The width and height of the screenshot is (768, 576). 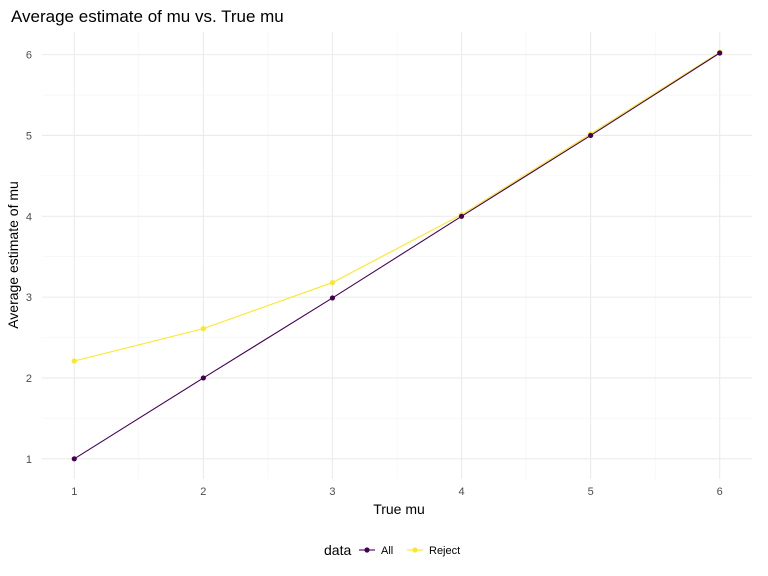 What do you see at coordinates (147, 16) in the screenshot?
I see `chart-title: Average estimate of mu vs. True mu` at bounding box center [147, 16].